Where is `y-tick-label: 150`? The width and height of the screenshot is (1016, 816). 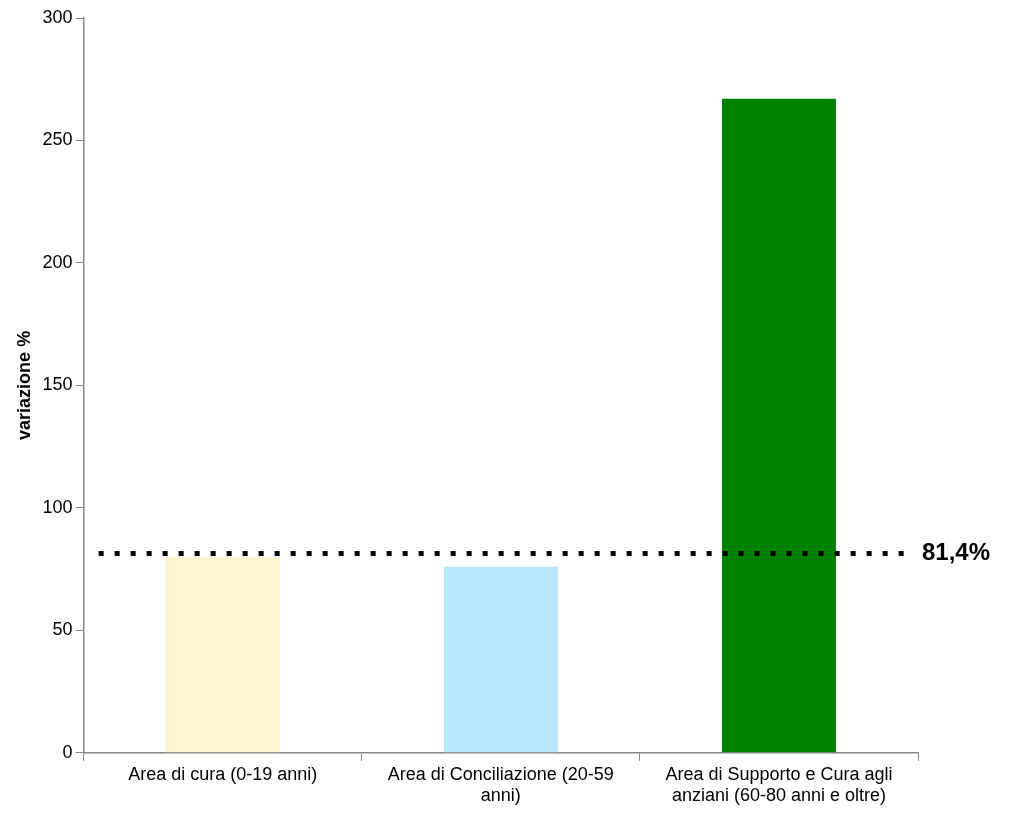
y-tick-label: 150 is located at coordinates (57, 384).